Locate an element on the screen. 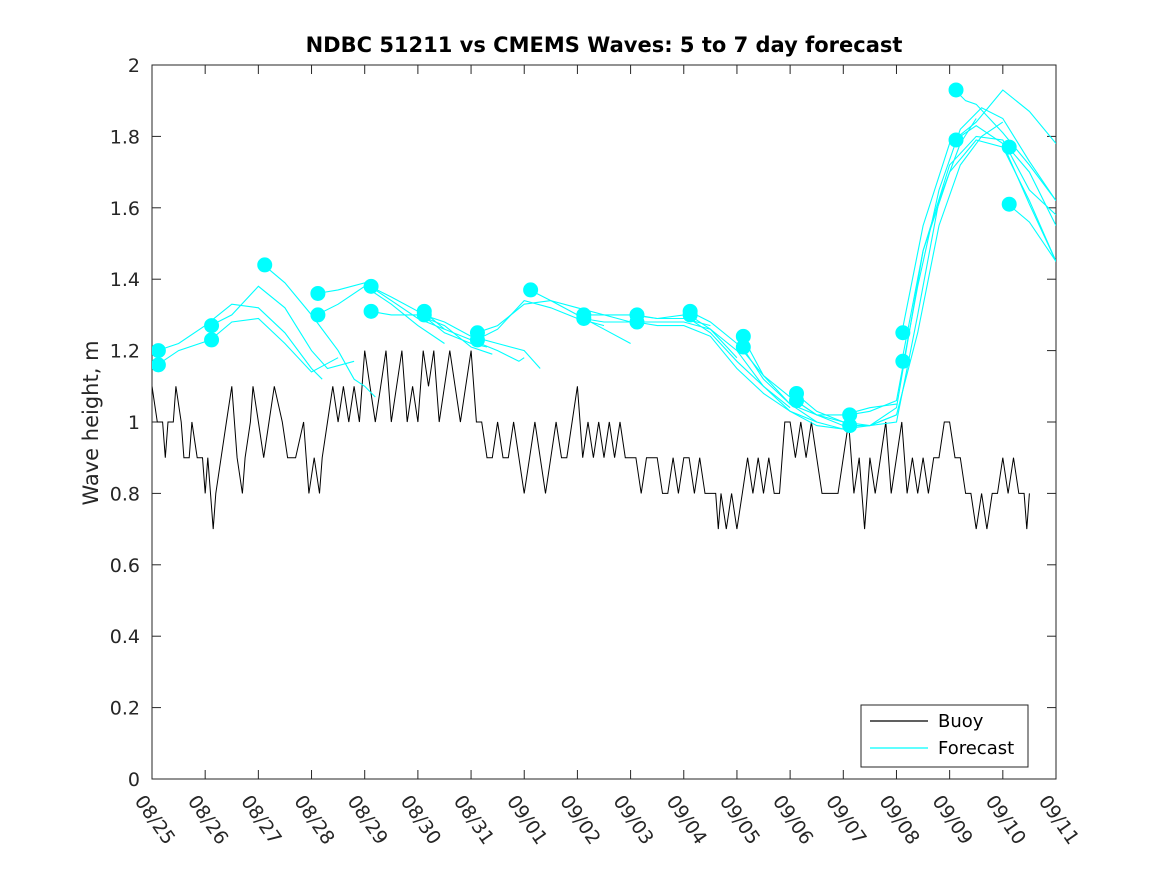  y-tick-label: 1.4 is located at coordinates (125, 280).